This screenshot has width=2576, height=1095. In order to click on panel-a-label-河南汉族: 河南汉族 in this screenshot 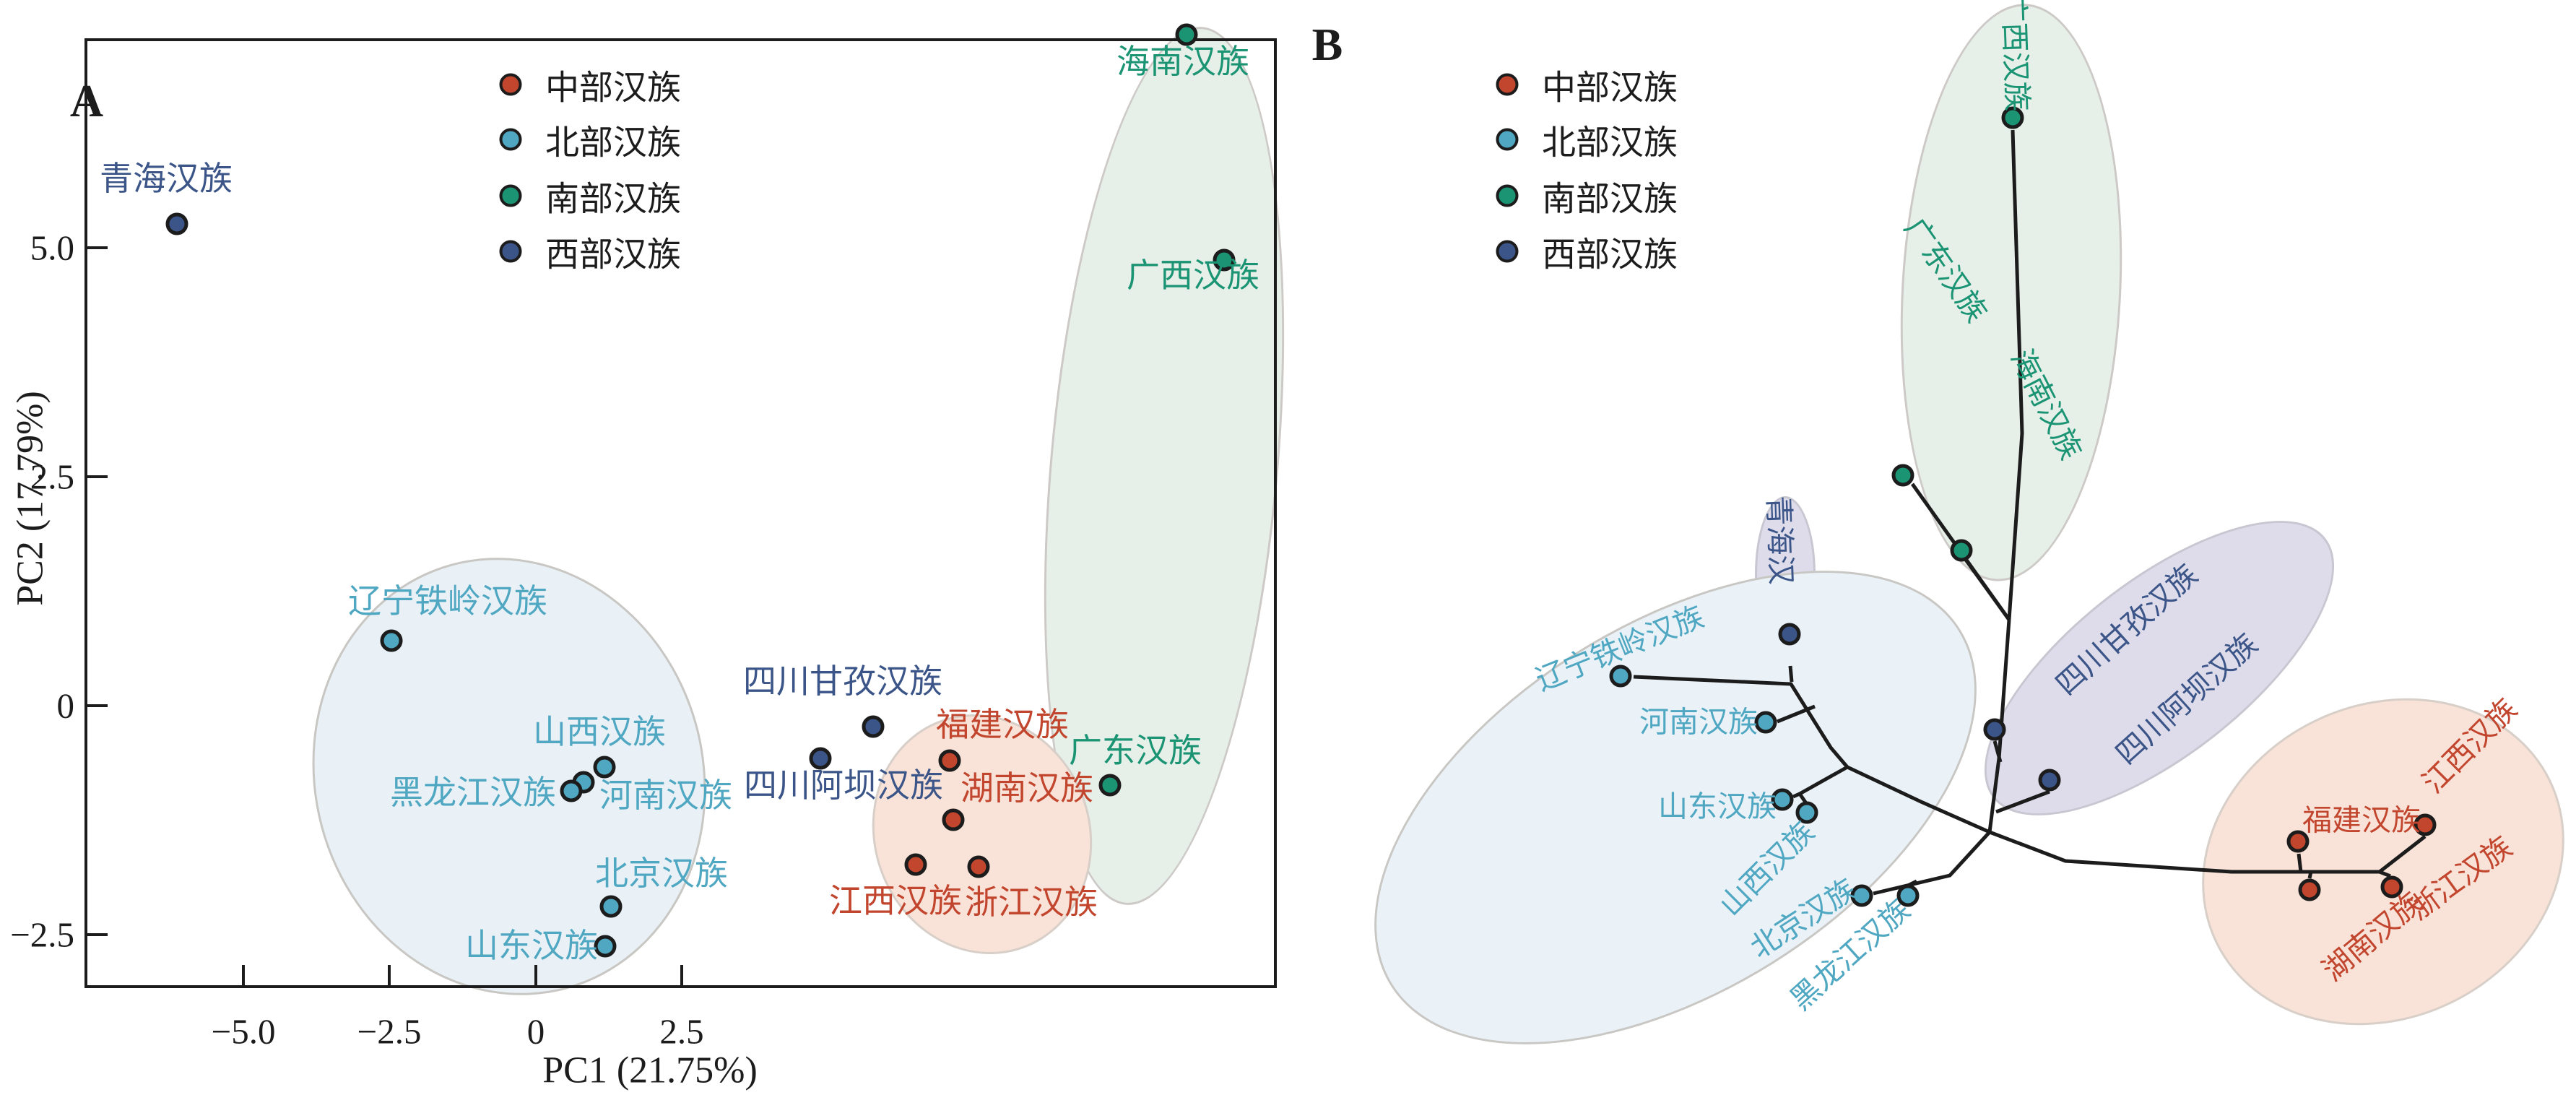, I will do `click(665, 795)`.